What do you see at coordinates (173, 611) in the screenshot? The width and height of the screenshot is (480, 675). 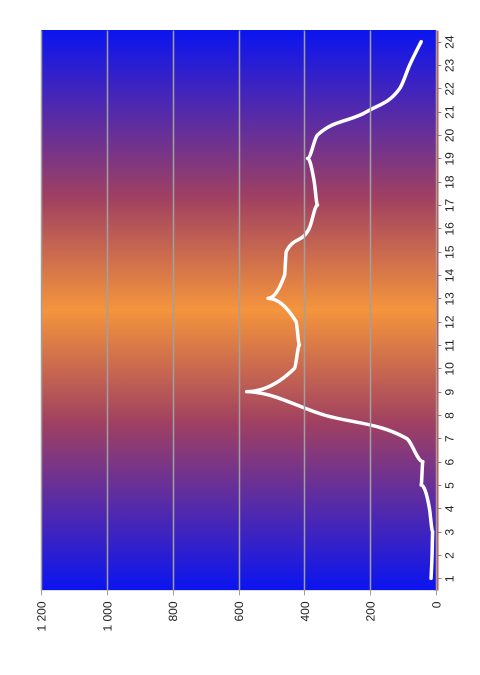 I see `x-tick-label: 800` at bounding box center [173, 611].